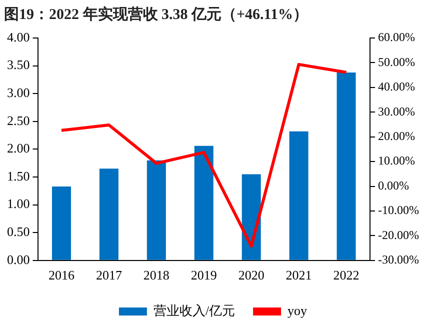 This screenshot has width=436, height=332. What do you see at coordinates (397, 87) in the screenshot?
I see `y2-tick-label: 40.00%` at bounding box center [397, 87].